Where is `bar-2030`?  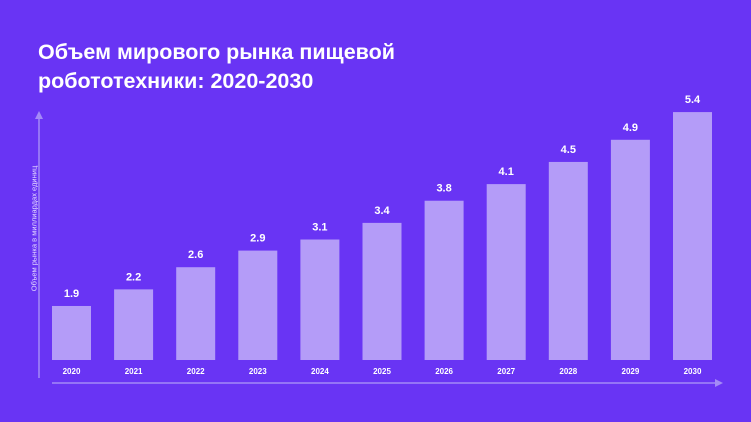 bar-2030 is located at coordinates (692, 236).